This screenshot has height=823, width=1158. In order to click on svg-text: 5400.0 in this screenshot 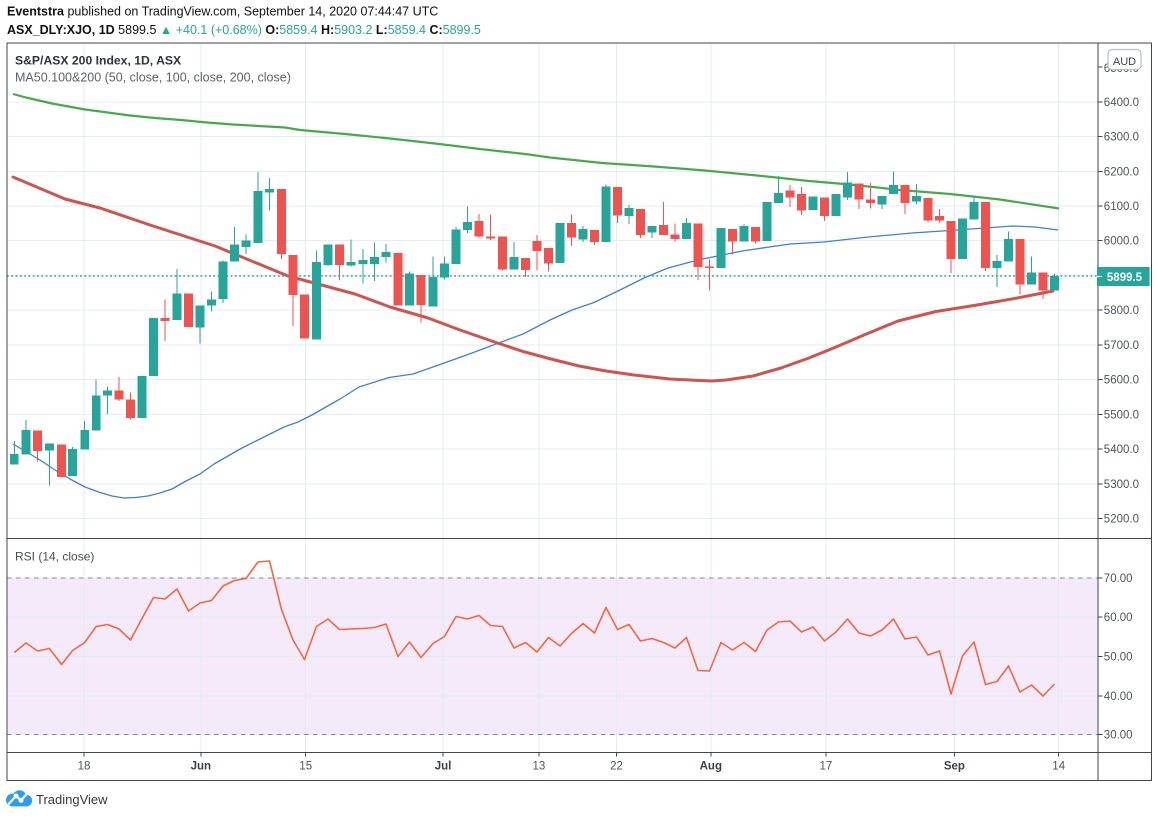, I will do `click(1121, 450)`.